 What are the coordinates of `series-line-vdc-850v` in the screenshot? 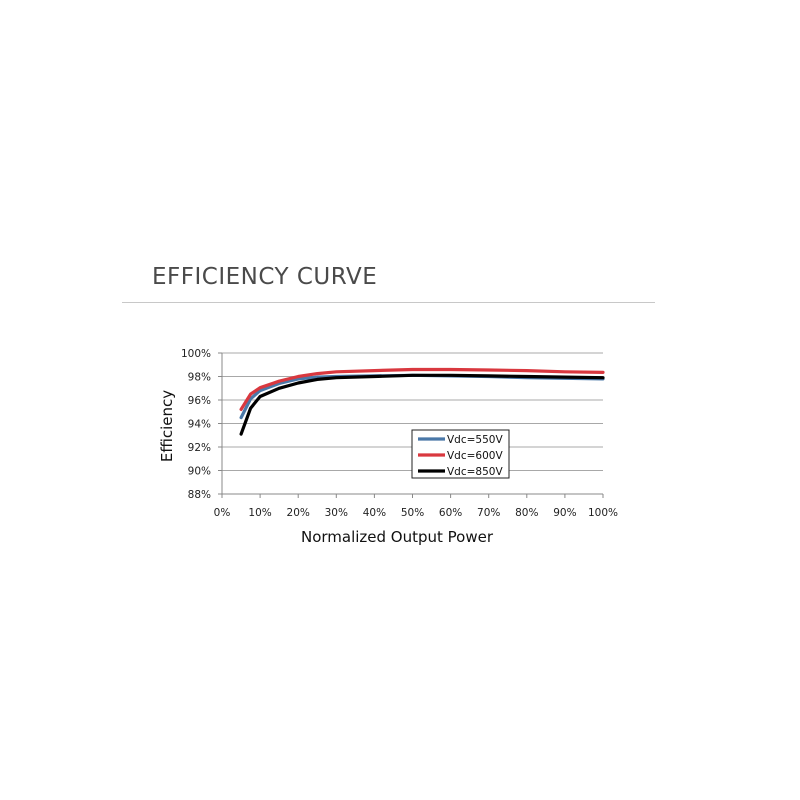 It's located at (422, 404).